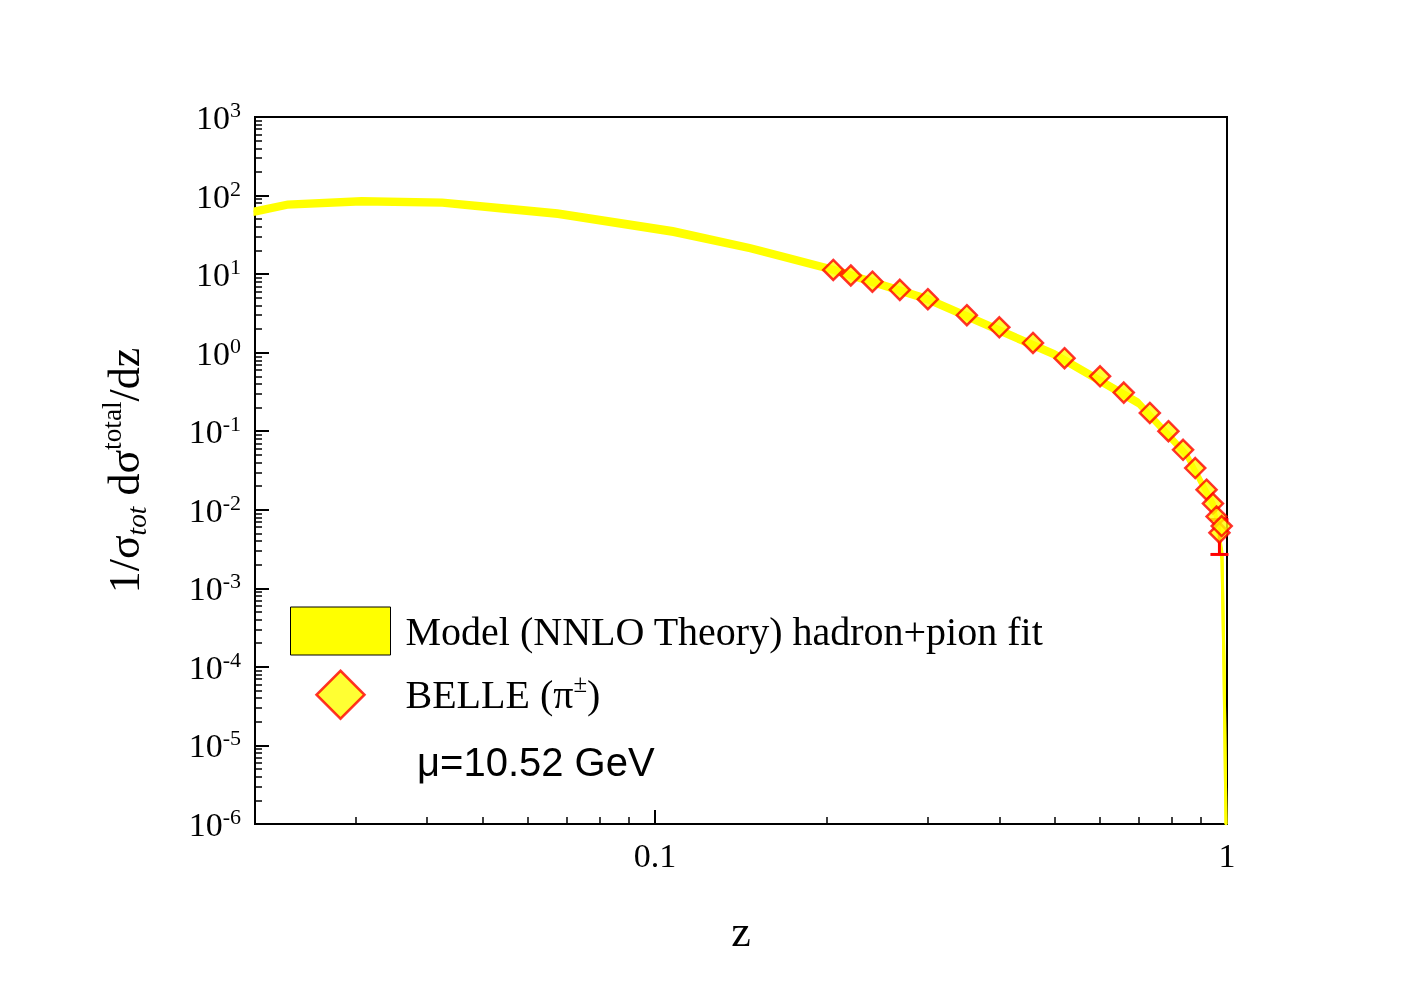  What do you see at coordinates (1227, 855) in the screenshot?
I see `x-tick-label: 1` at bounding box center [1227, 855].